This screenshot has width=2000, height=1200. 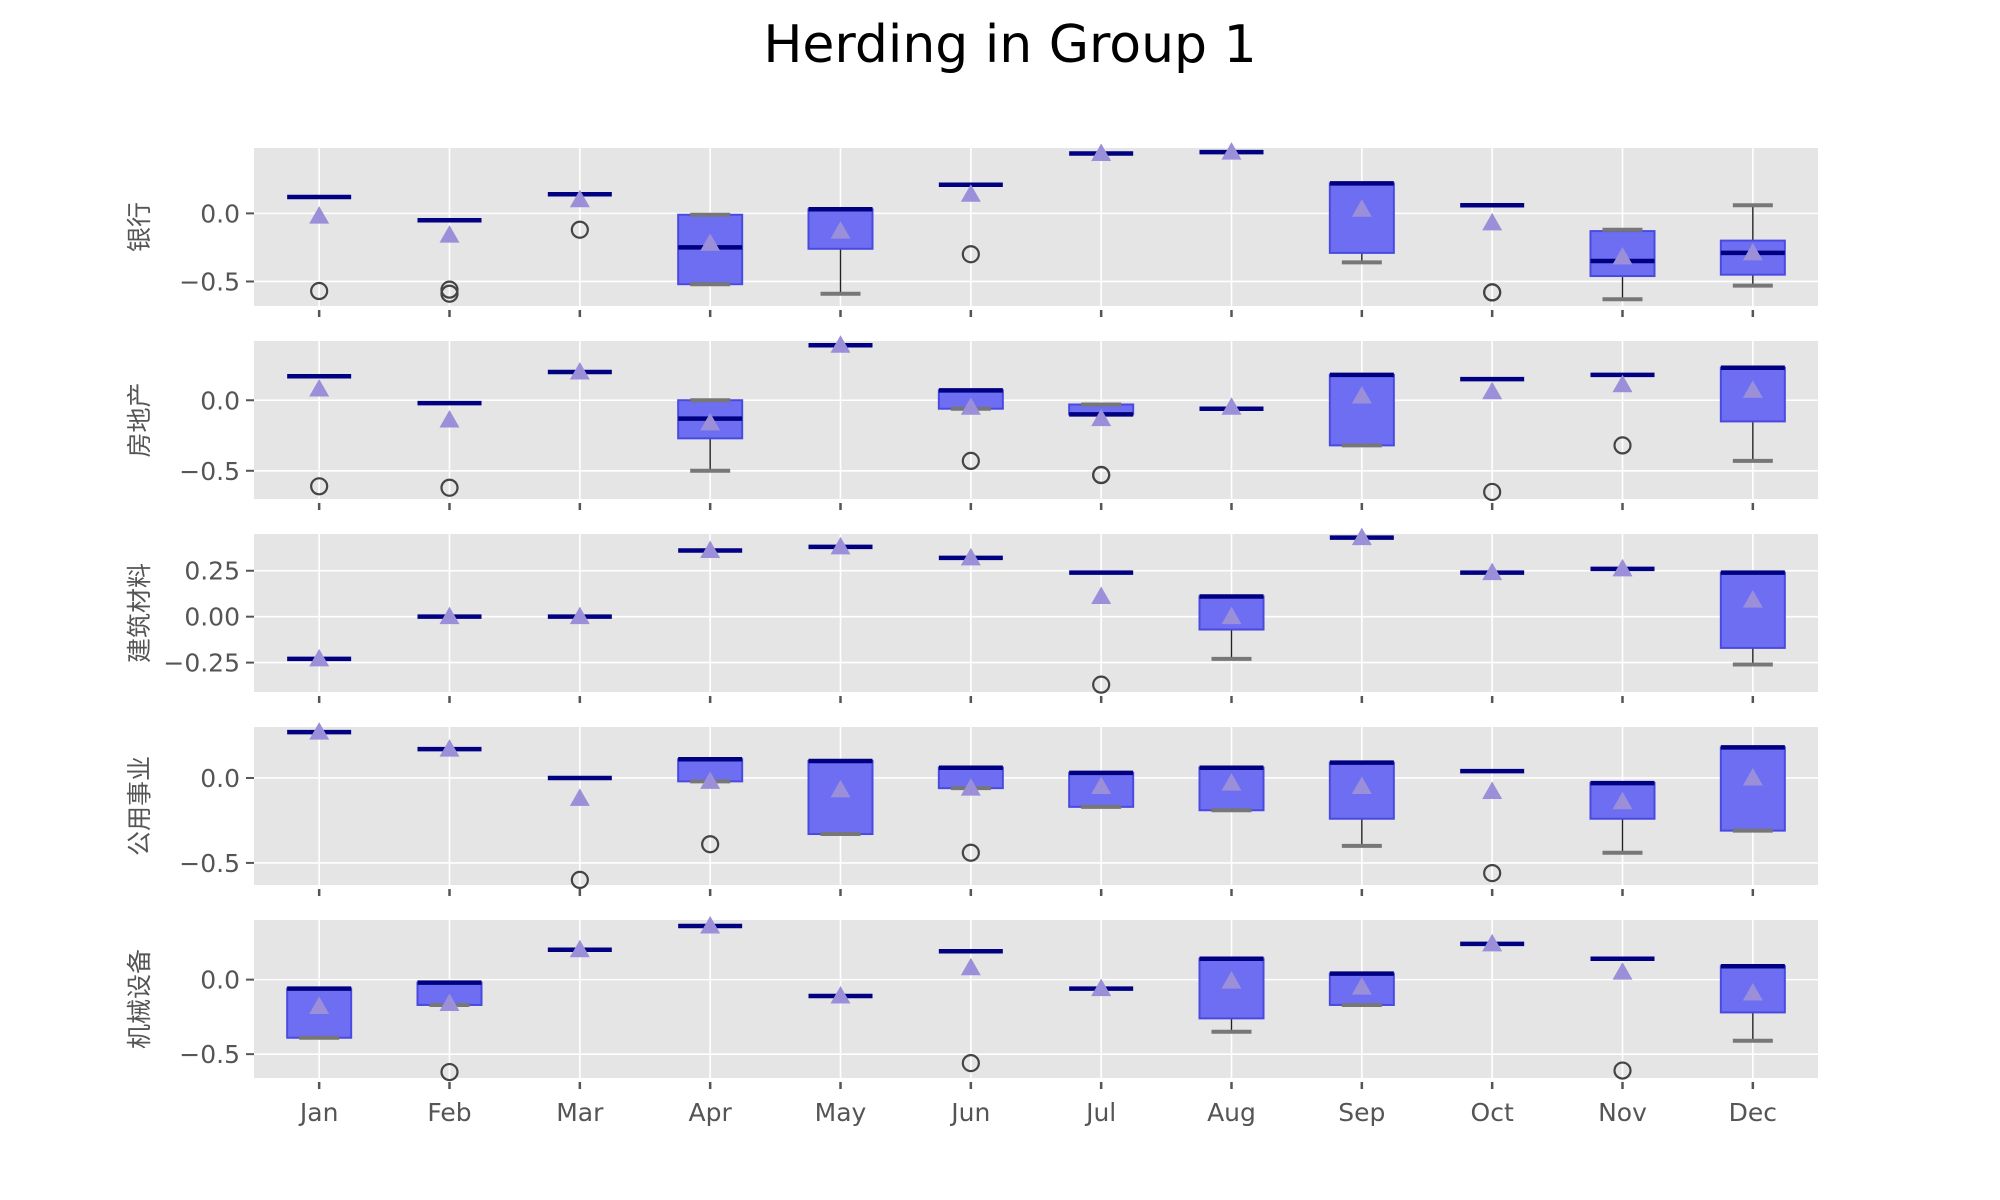 I want to click on y-axis-label: 机械设备, so click(x=139, y=999).